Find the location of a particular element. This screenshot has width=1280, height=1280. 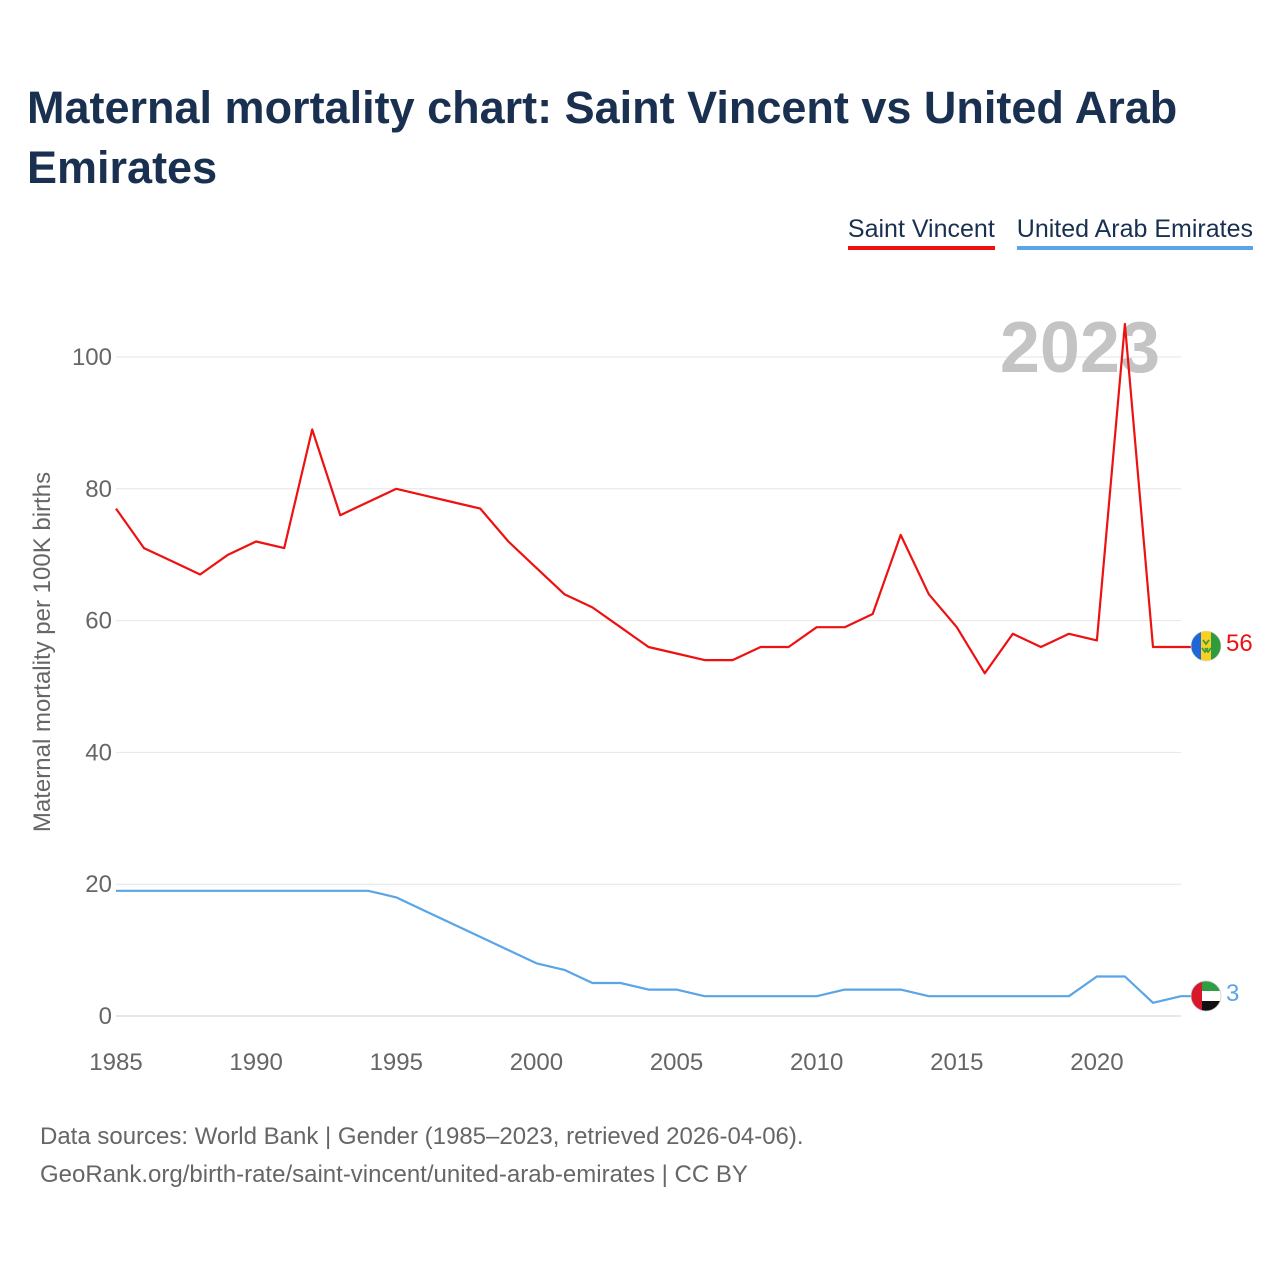

x-tick-label: 1990 is located at coordinates (255, 1062).